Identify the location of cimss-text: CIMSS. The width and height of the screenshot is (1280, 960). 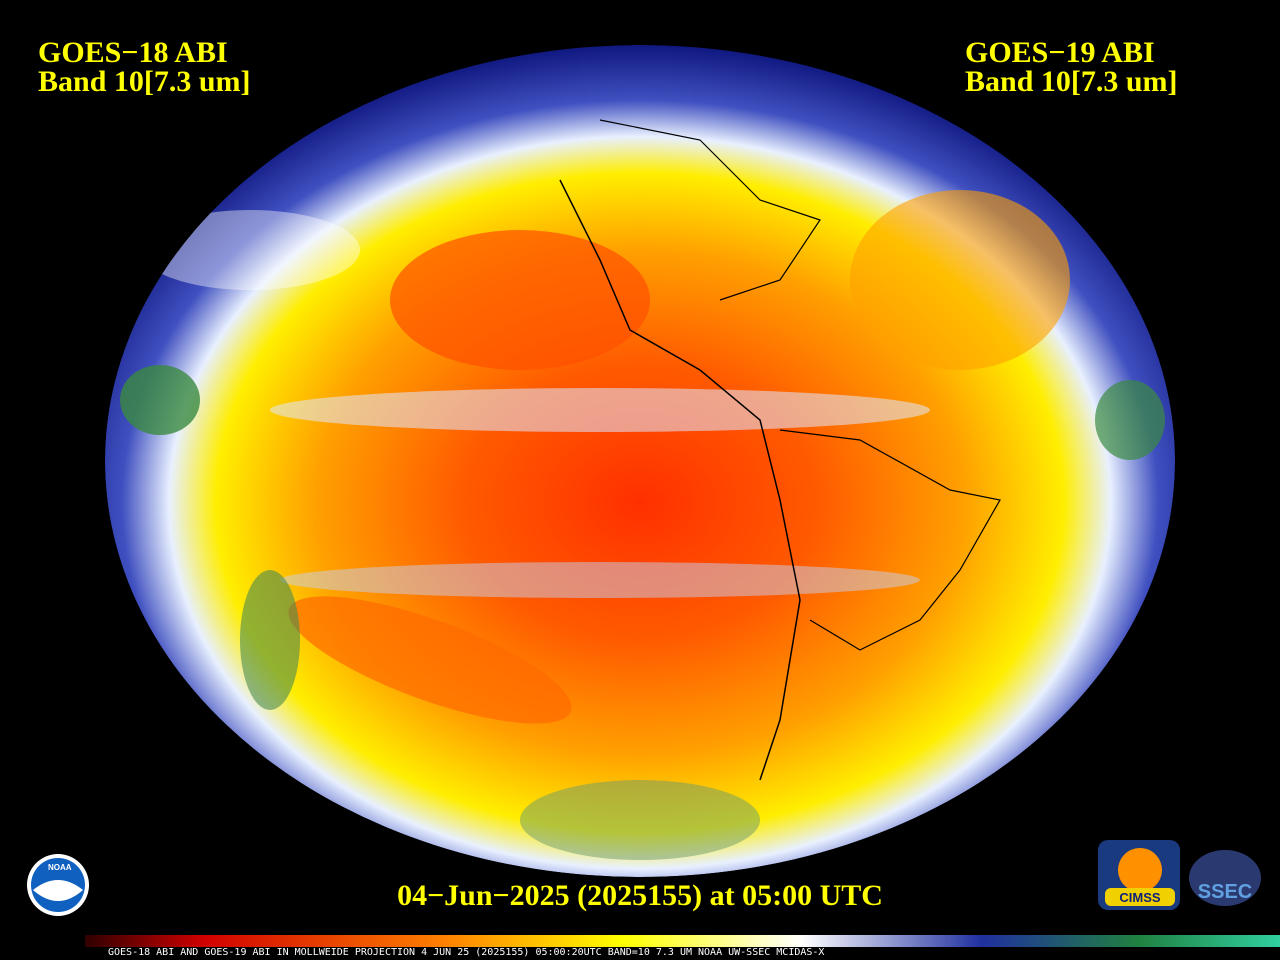
(1140, 897).